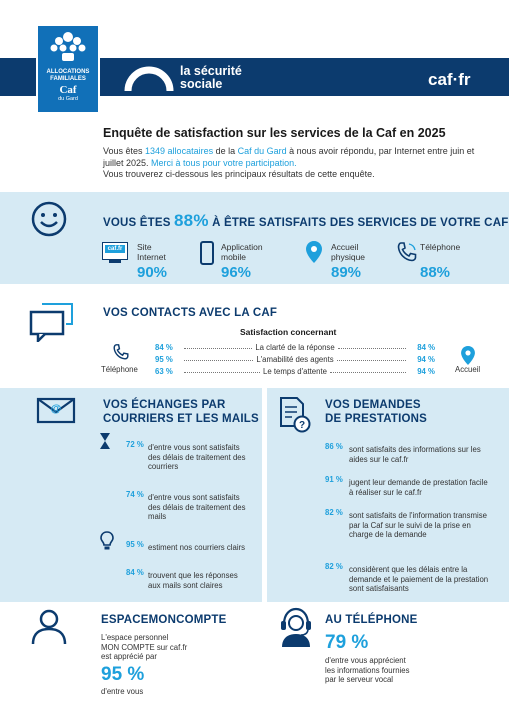 The height and width of the screenshot is (720, 509). I want to click on mails-heading: VOS ÉCHANGES PAR COURRIERS ET LES MAILS, so click(181, 412).